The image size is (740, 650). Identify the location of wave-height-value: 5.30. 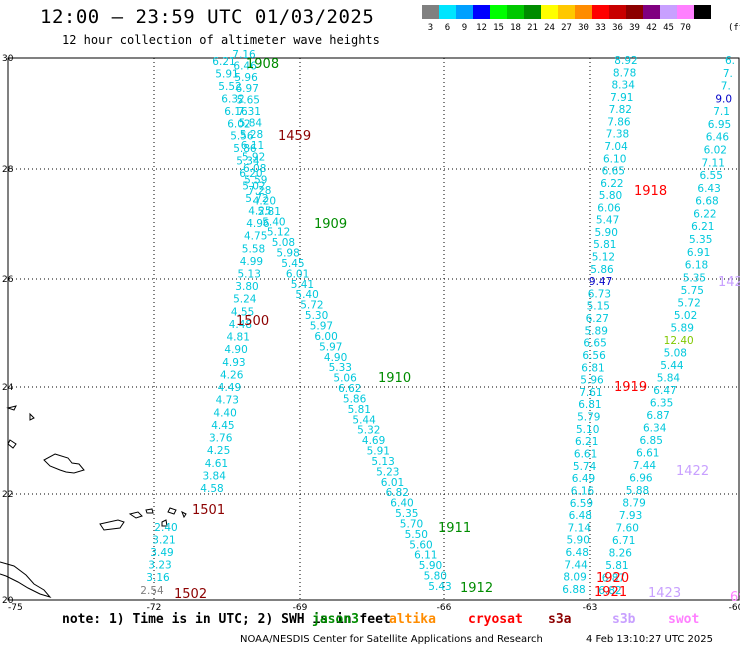
(316, 316).